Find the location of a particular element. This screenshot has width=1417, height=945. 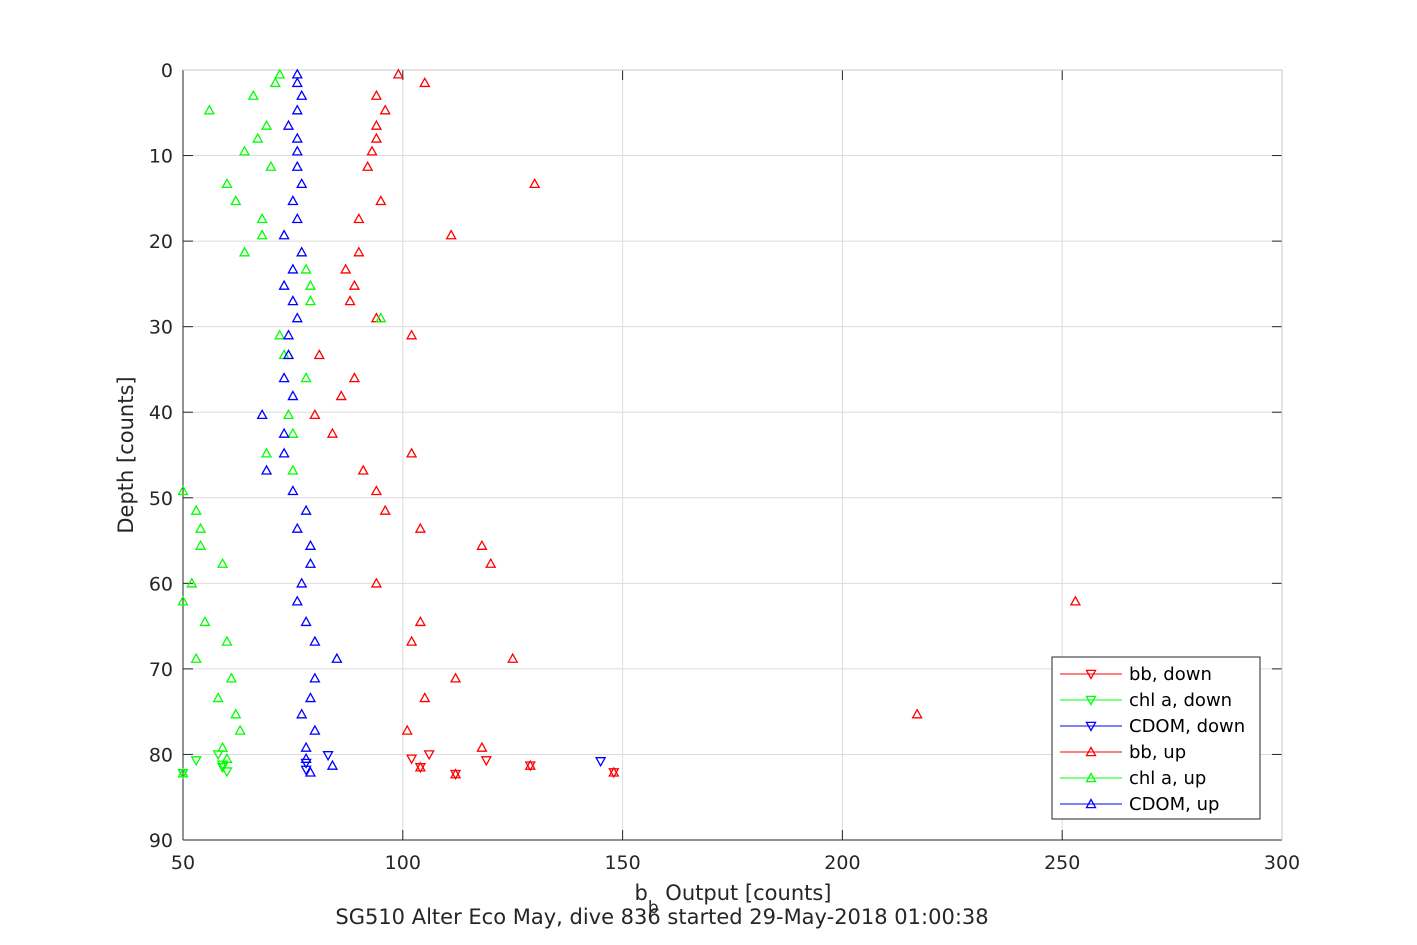

x-tick-label: 50 is located at coordinates (183, 863).